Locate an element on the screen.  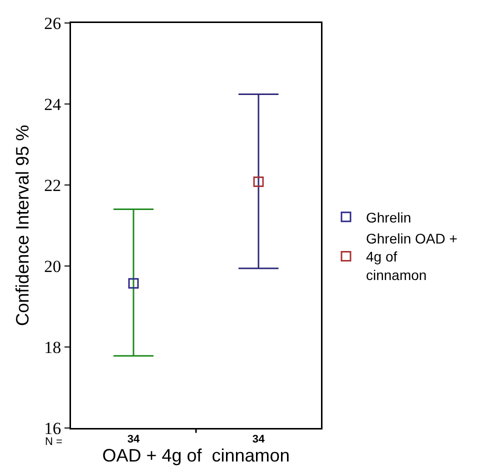
y-tick-label: 24 is located at coordinates (53, 104).